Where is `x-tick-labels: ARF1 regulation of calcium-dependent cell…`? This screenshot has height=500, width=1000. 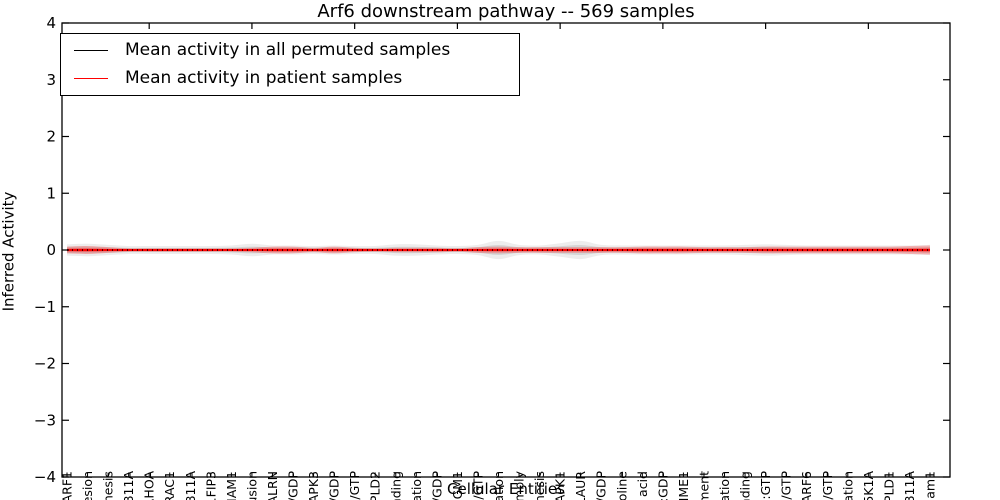 x-tick-labels: ARF1 regulation of calcium-dependent cell… is located at coordinates (499, 485).